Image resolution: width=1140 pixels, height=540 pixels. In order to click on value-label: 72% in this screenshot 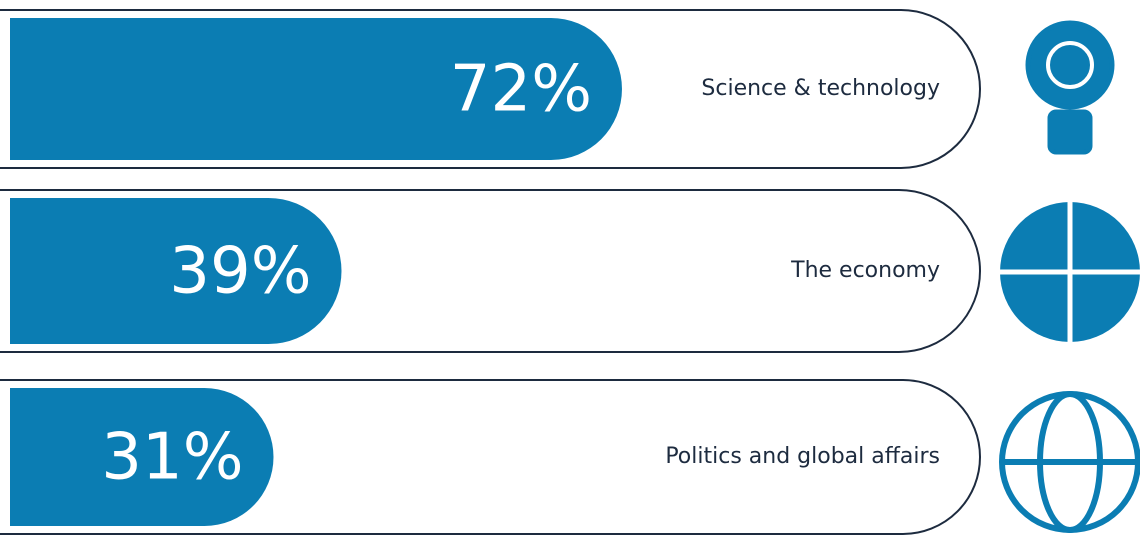, I will do `click(521, 90)`.